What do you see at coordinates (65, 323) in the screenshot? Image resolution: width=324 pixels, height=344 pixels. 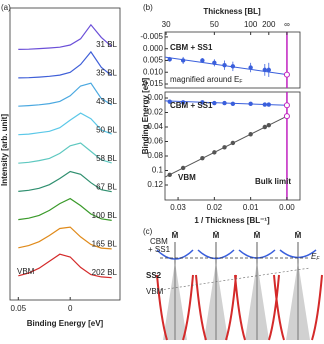 I see `x-axis-label: Binding Energy [eV]` at bounding box center [65, 323].